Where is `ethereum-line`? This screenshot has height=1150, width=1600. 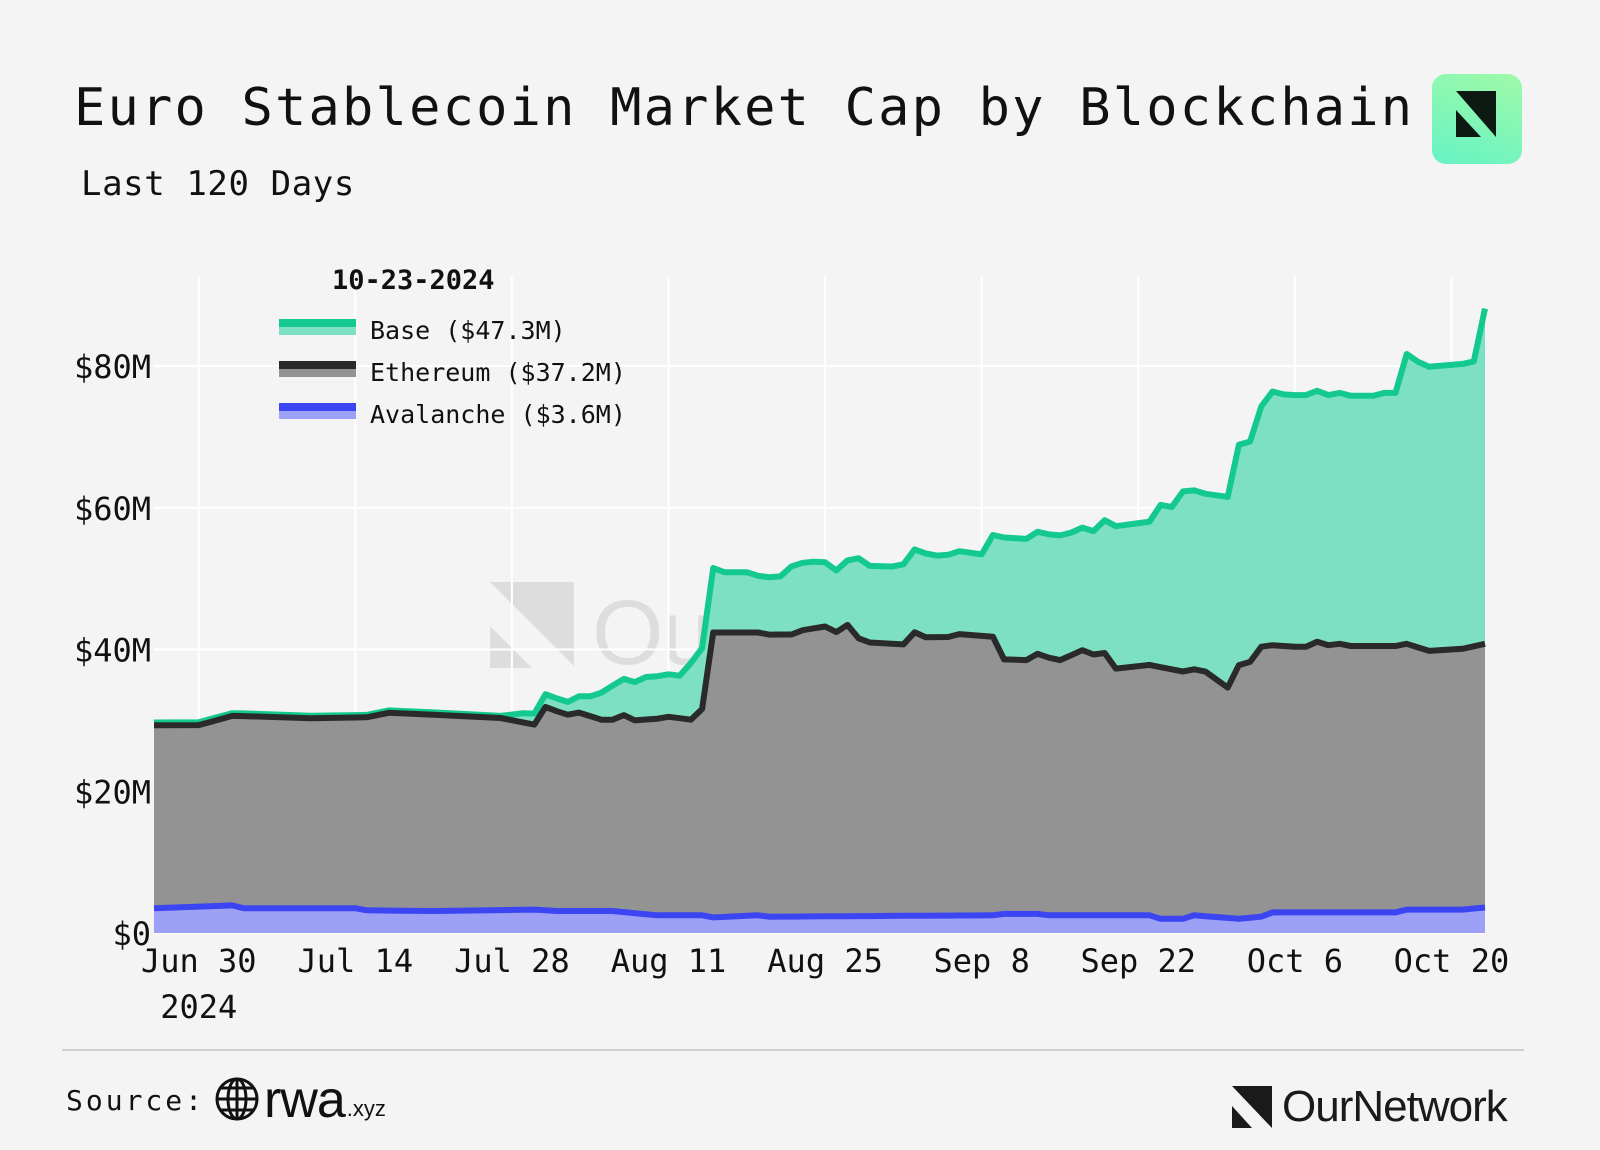
ethereum-line is located at coordinates (819, 675).